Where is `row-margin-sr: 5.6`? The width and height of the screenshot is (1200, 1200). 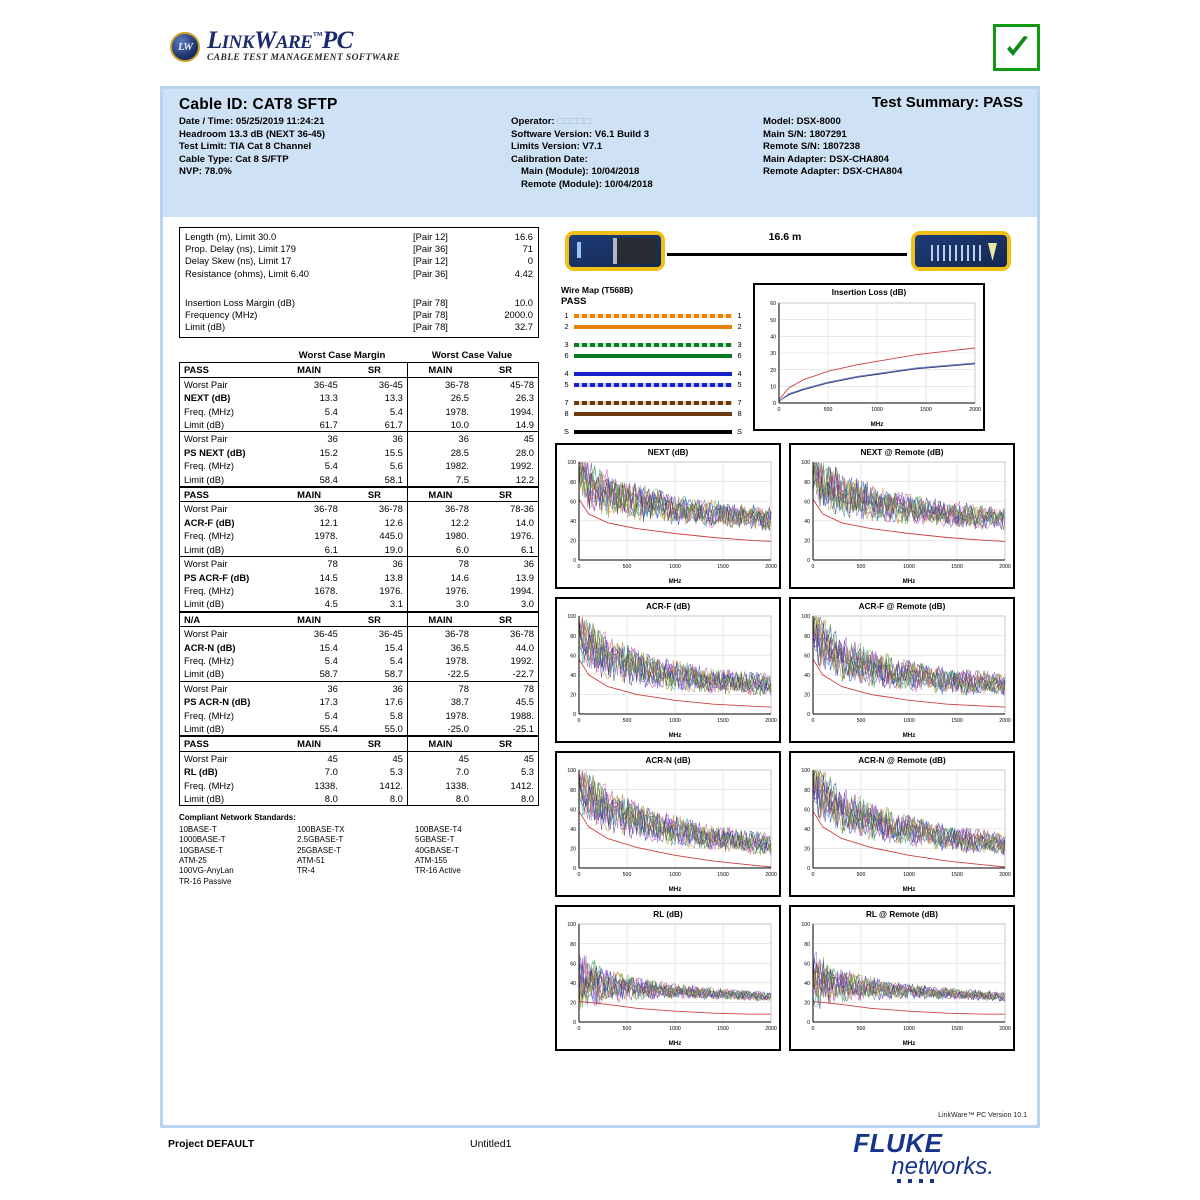
row-margin-sr: 5.6 is located at coordinates (396, 466).